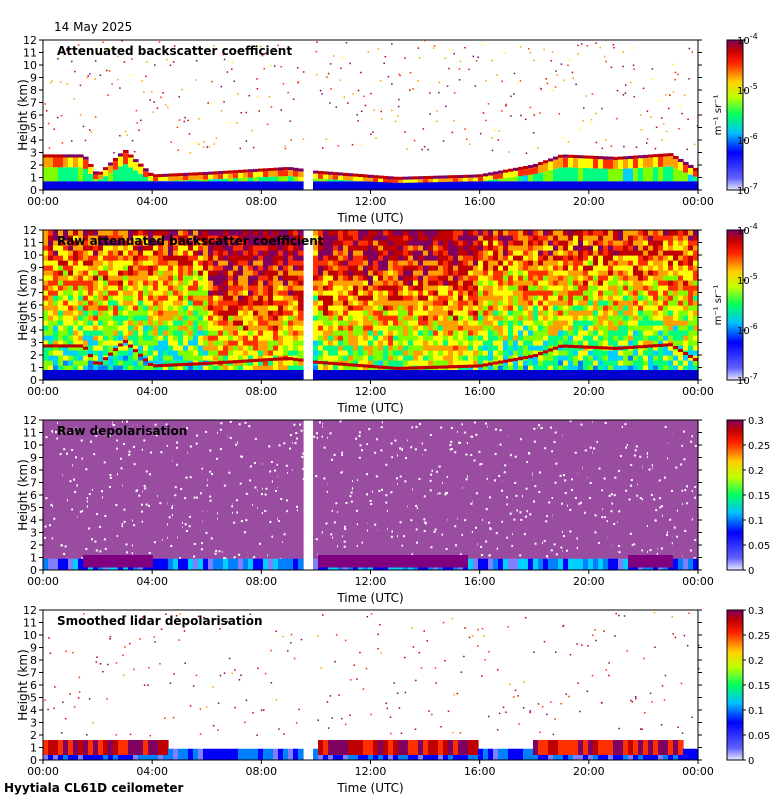  Describe the element at coordinates (759, 546) in the screenshot. I see `colorbar-tick-label: 0.05` at that location.